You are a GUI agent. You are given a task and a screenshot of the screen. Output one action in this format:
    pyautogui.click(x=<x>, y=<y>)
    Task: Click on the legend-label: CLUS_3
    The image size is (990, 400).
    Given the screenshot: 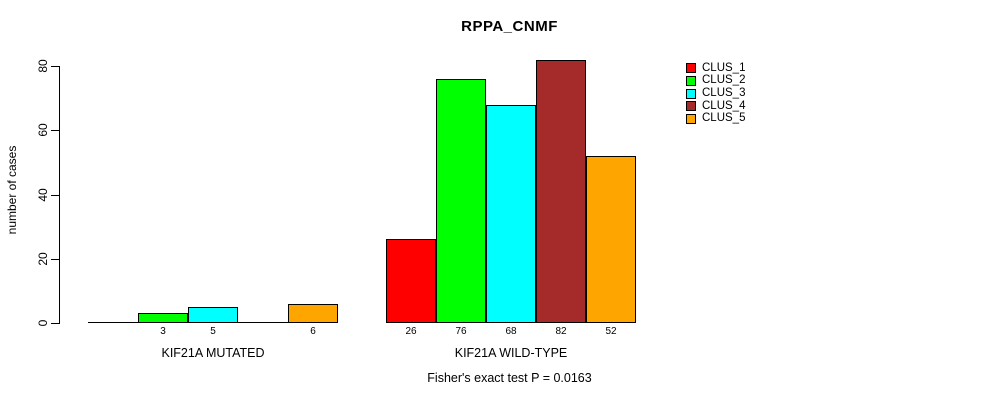 What is the action you would take?
    pyautogui.click(x=724, y=92)
    